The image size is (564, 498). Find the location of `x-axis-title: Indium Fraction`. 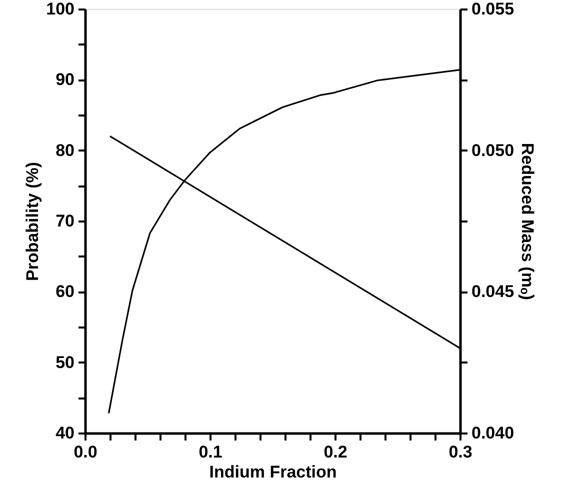

x-axis-title: Indium Fraction is located at coordinates (273, 472).